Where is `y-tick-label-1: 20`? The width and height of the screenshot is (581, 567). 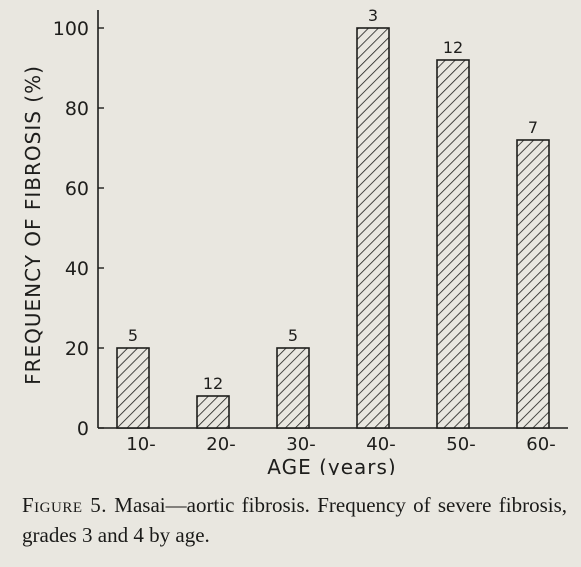 y-tick-label-1: 20 is located at coordinates (77, 349).